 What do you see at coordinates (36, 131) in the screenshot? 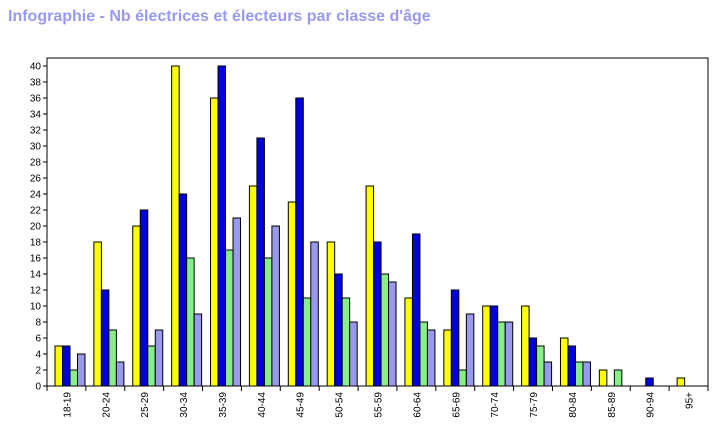
I see `y-tick-label: 32` at bounding box center [36, 131].